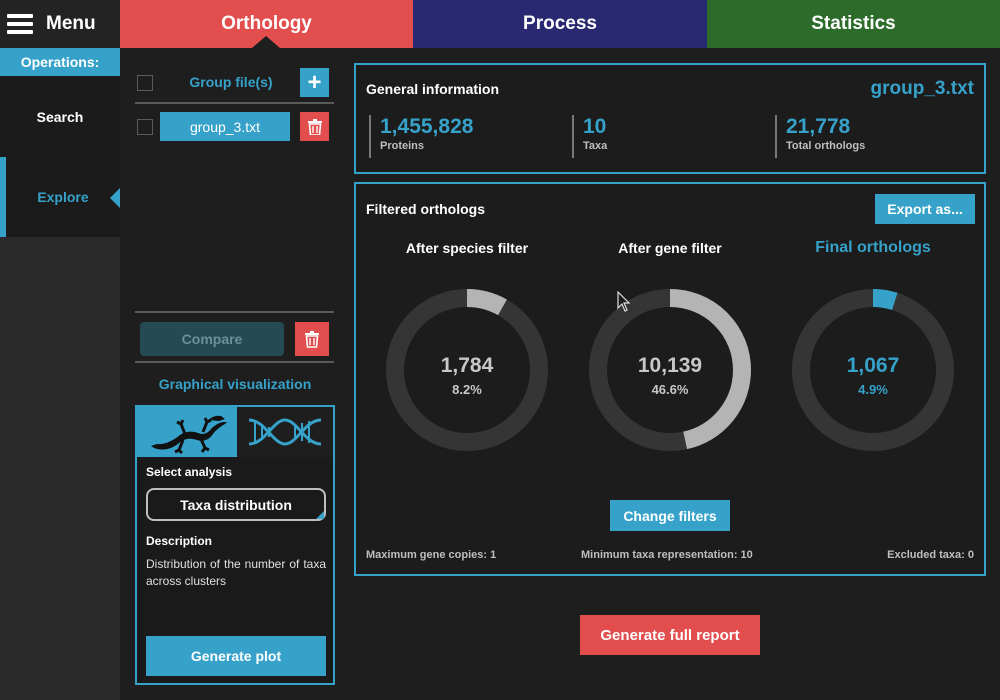 This screenshot has width=1000, height=700. What do you see at coordinates (467, 365) in the screenshot?
I see `donut-count: 1,784` at bounding box center [467, 365].